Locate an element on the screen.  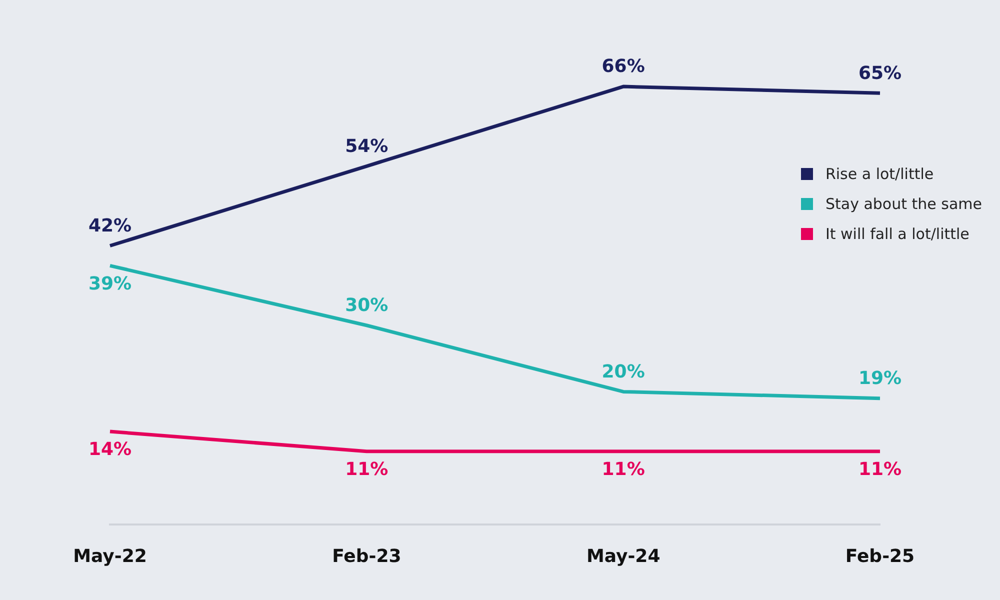
data-label: 19% is located at coordinates (880, 379).